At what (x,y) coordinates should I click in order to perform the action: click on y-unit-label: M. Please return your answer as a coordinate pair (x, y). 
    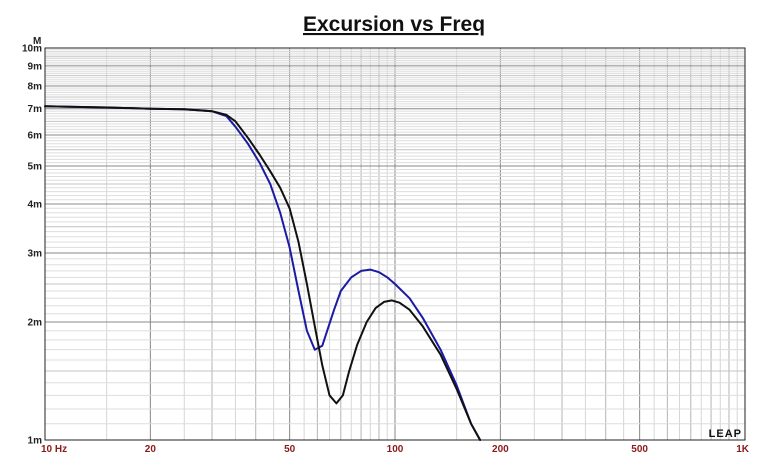
    Looking at the image, I should click on (37, 41).